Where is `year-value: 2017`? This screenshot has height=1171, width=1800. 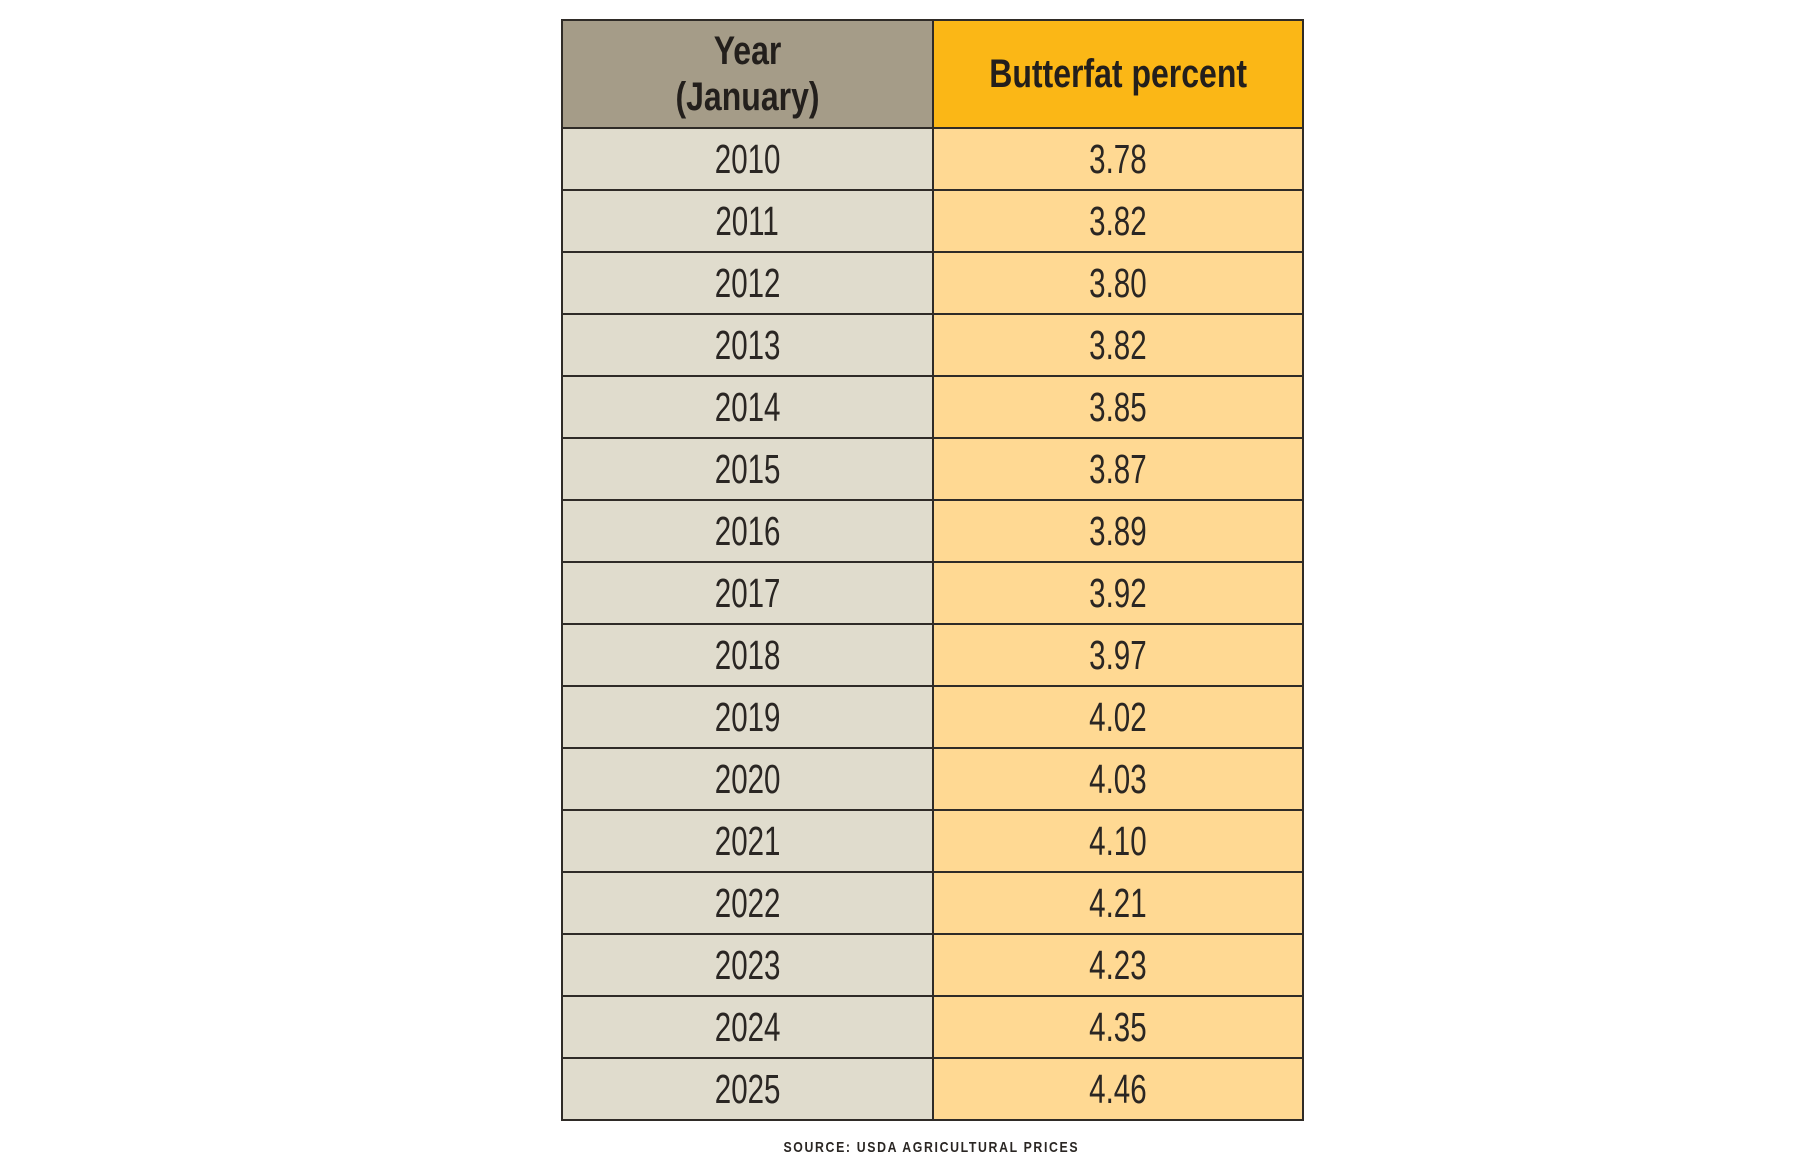 year-value: 2017 is located at coordinates (747, 593).